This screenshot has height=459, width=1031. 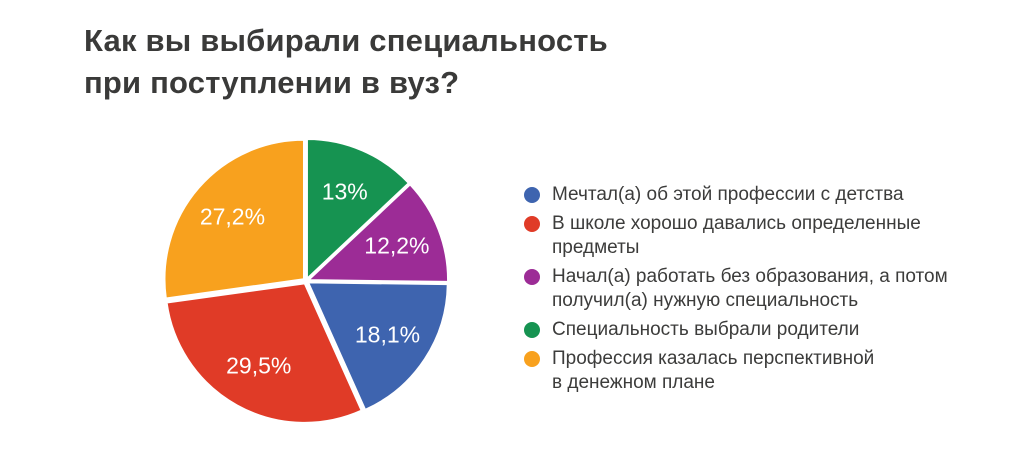 I want to click on legend-bullet-red, so click(x=532, y=224).